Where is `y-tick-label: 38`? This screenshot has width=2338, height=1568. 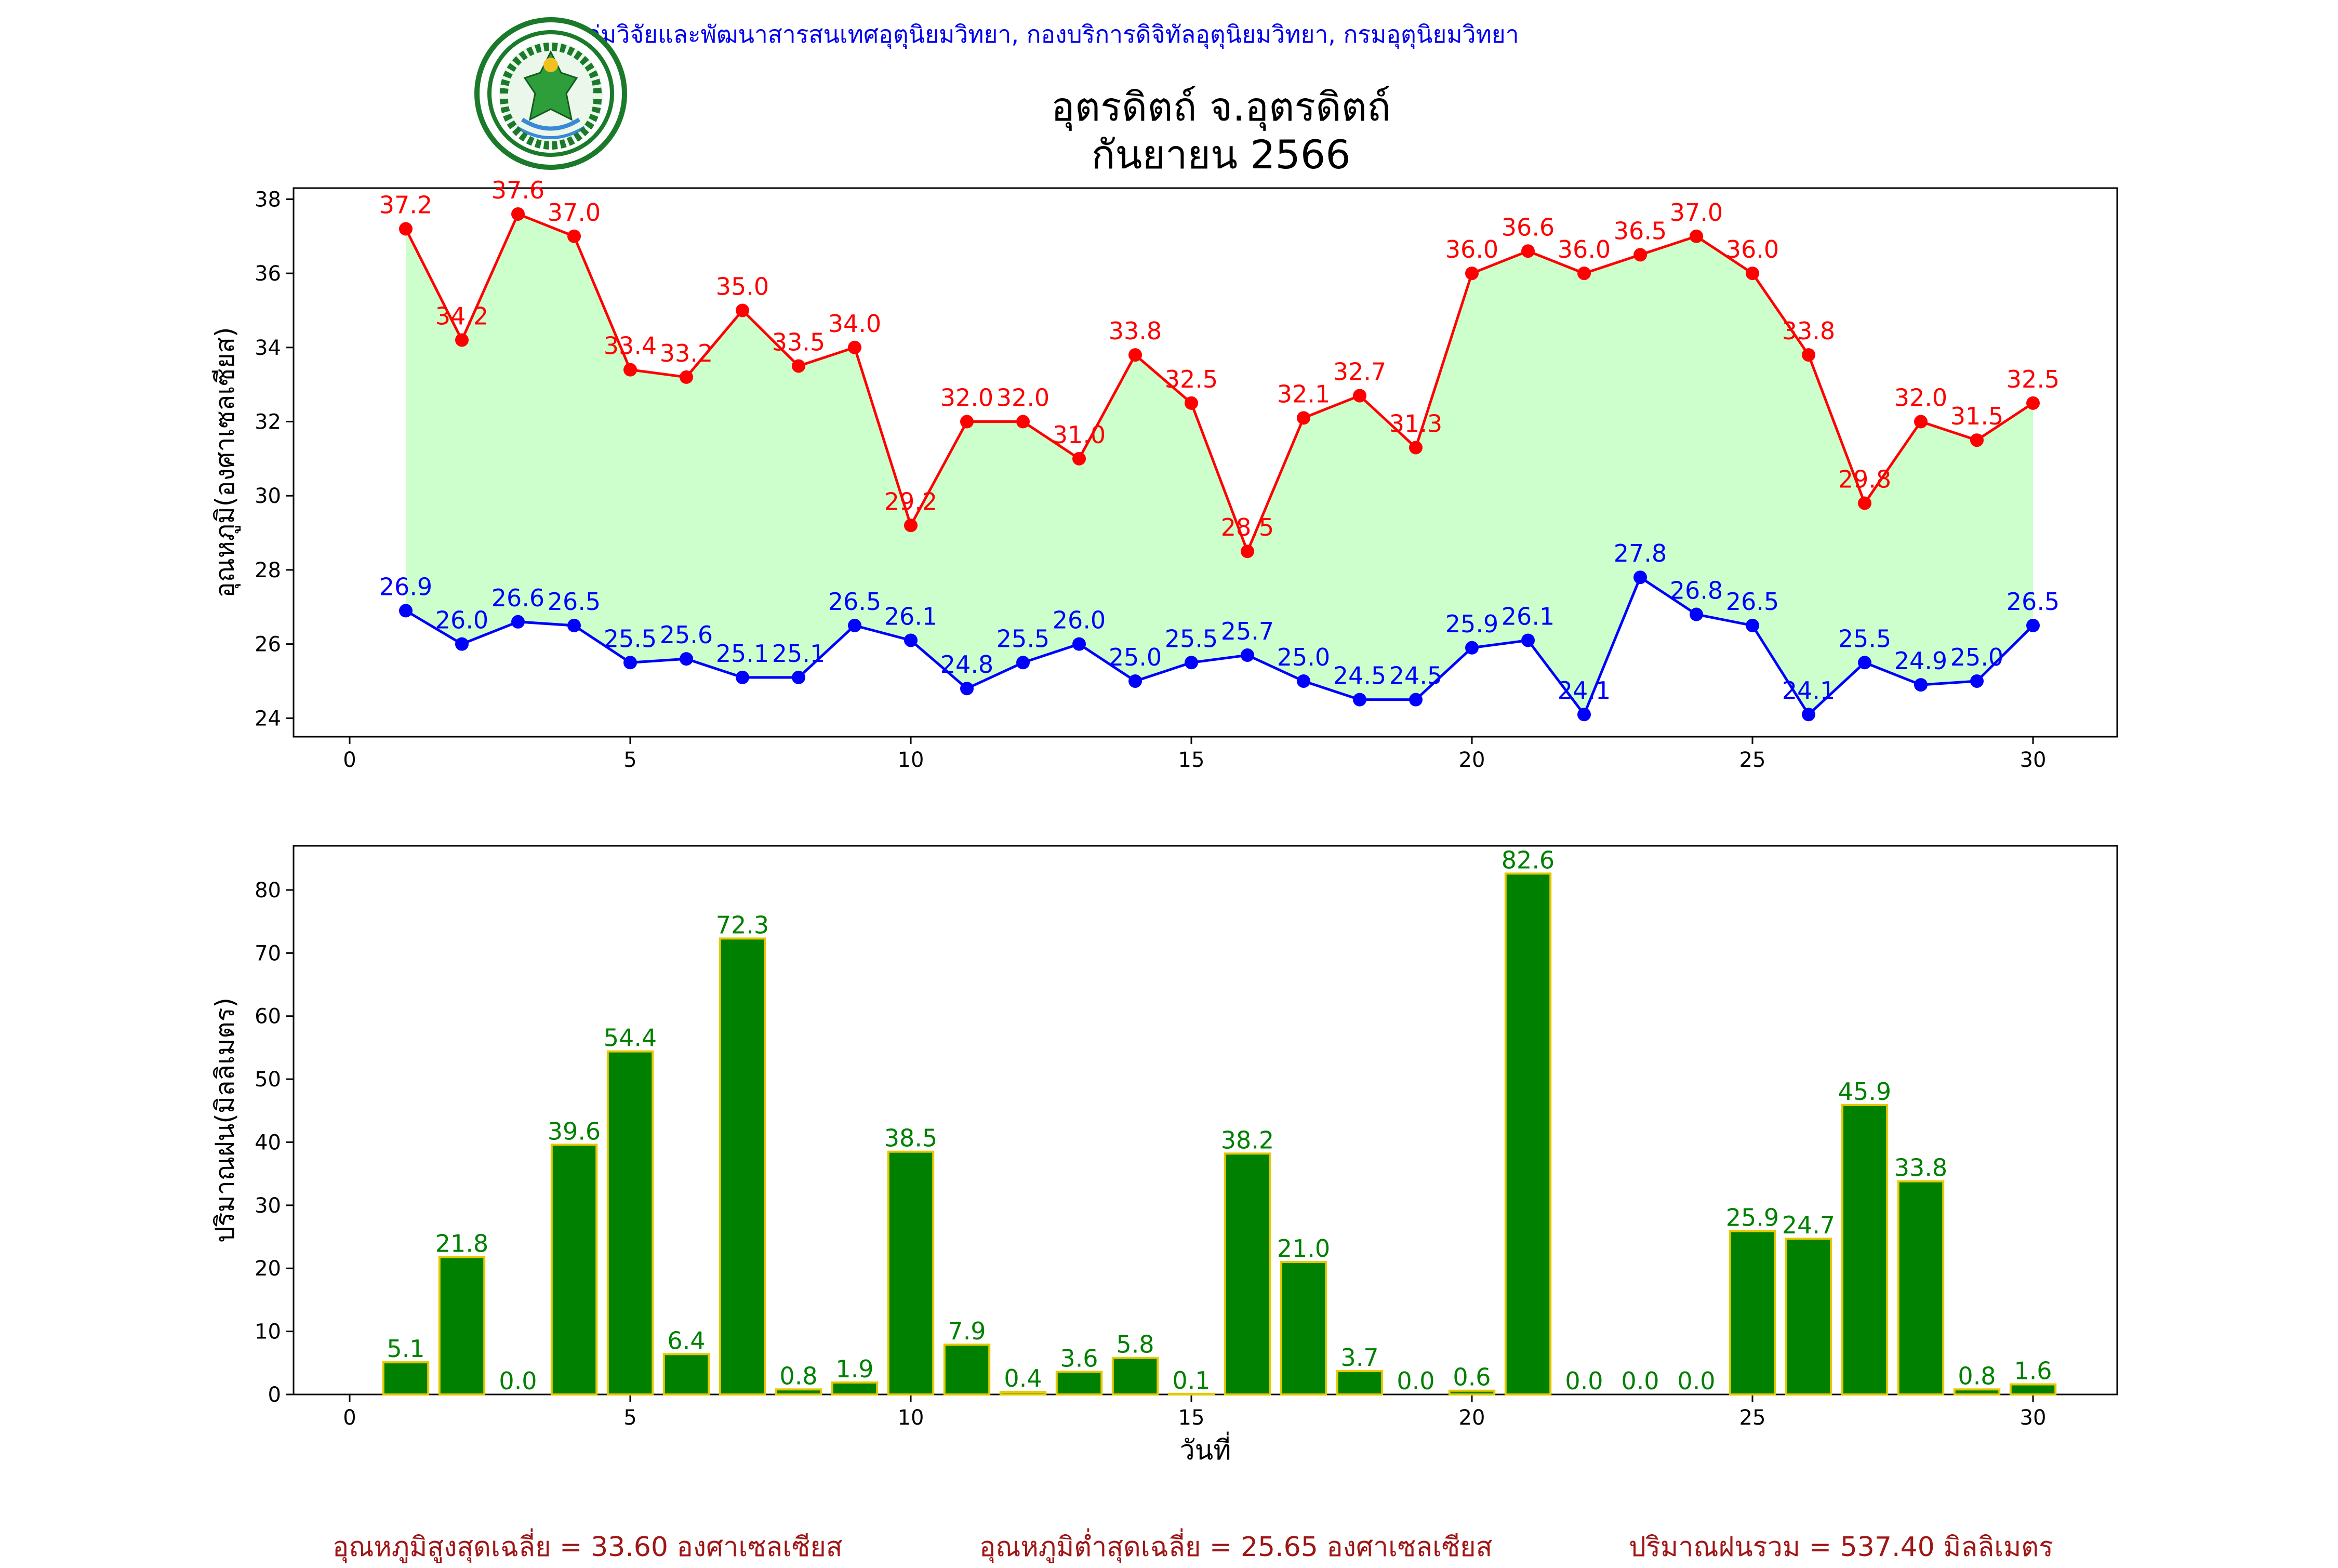
y-tick-label: 38 is located at coordinates (268, 199).